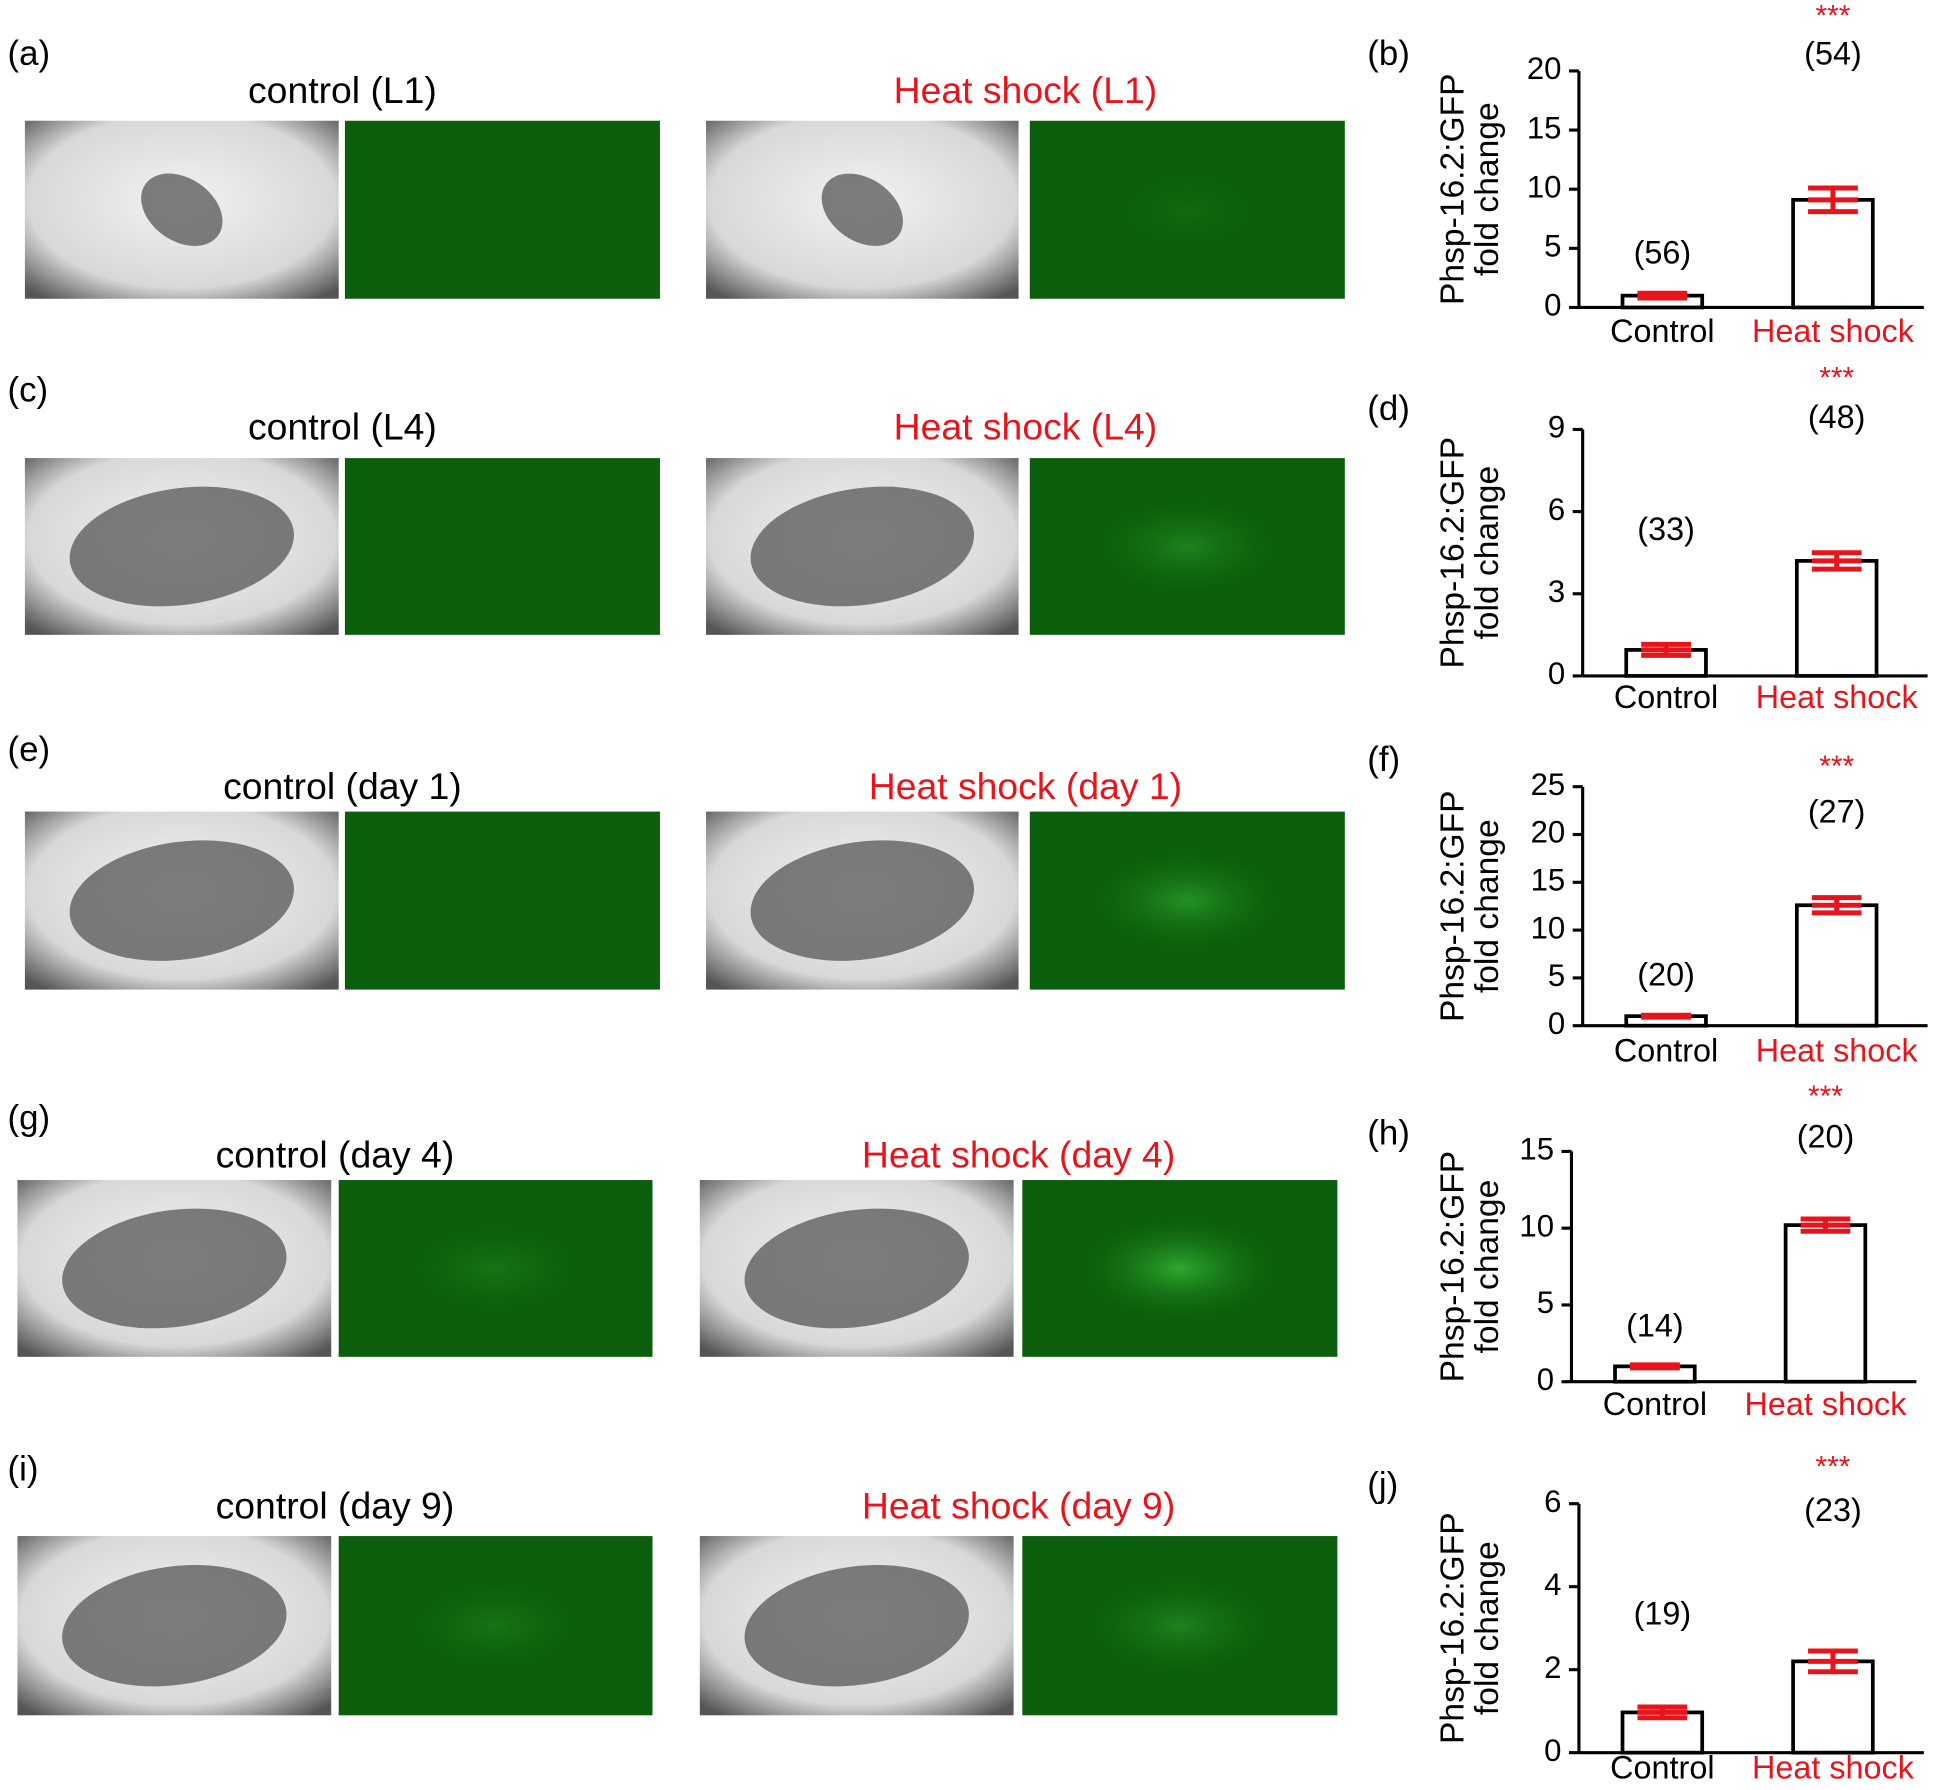  What do you see at coordinates (1552, 1584) in the screenshot?
I see `y-tick-label: 4` at bounding box center [1552, 1584].